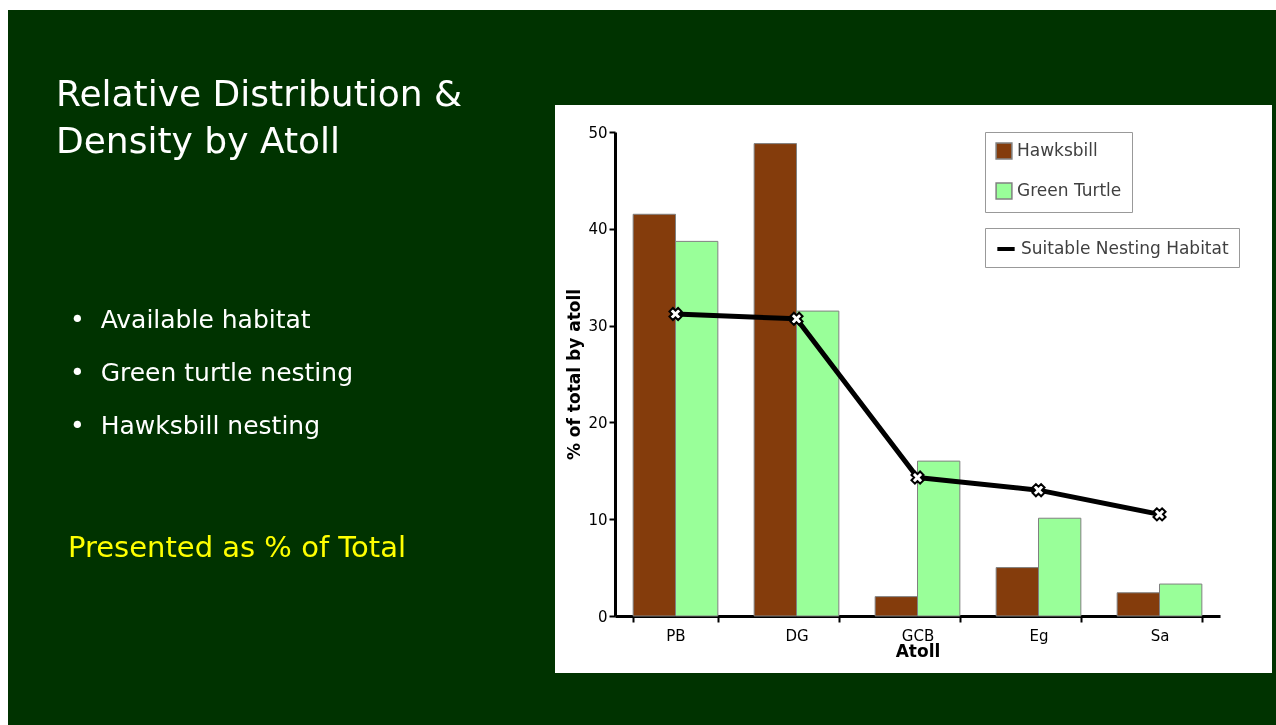 Image resolution: width=1276 pixels, height=725 pixels. I want to click on x-tick-label: DG, so click(797, 635).